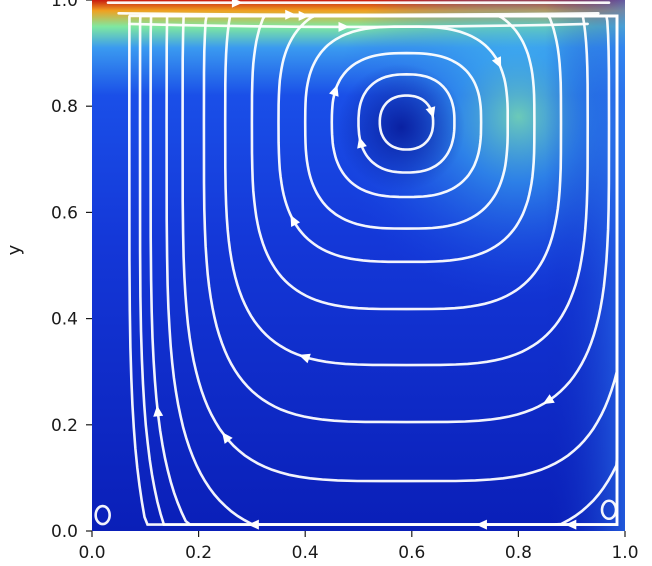 The image size is (652, 566). I want to click on x-tick-label: 0.6, so click(411, 553).